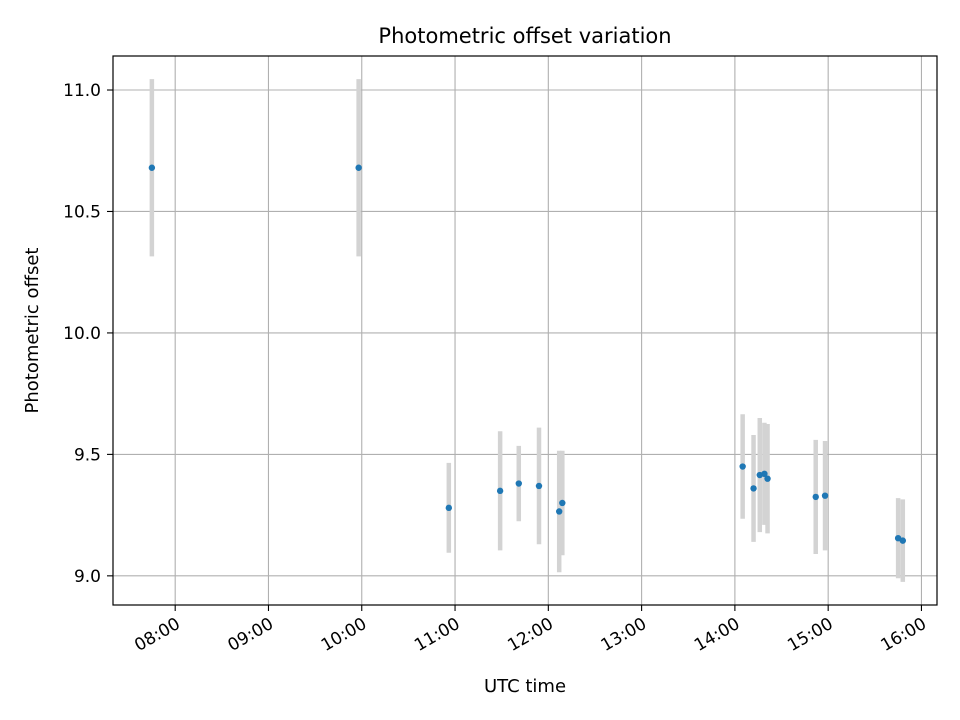 The image size is (960, 720). Describe the element at coordinates (32, 331) in the screenshot. I see `y-axis-title: Photometric offset` at that location.